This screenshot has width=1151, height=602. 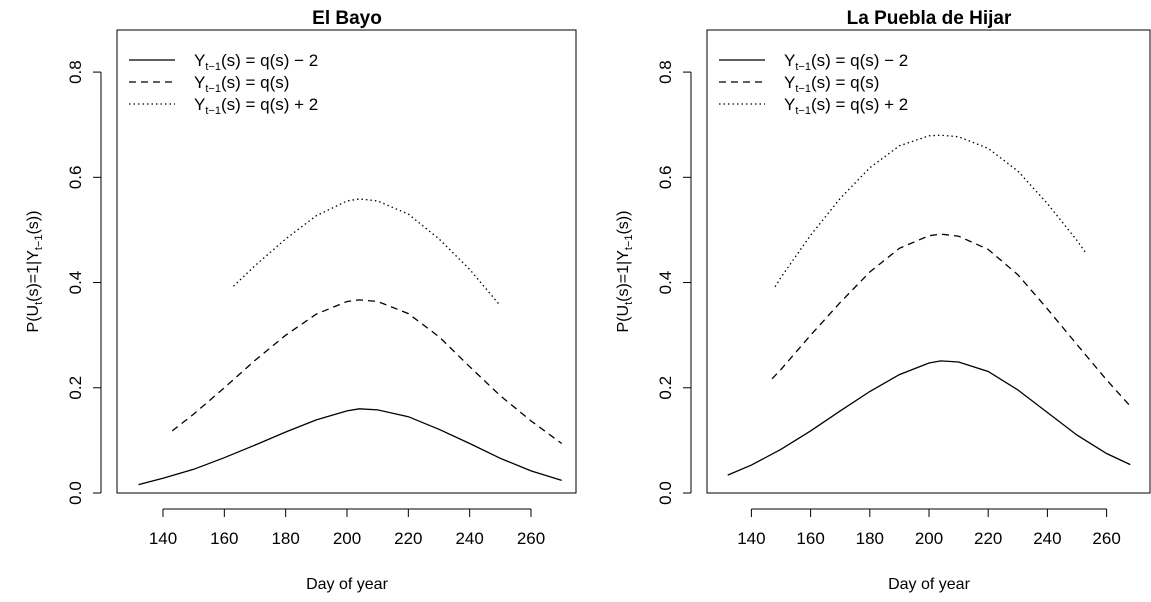 I want to click on chart-title: El Bayo, so click(x=347, y=18).